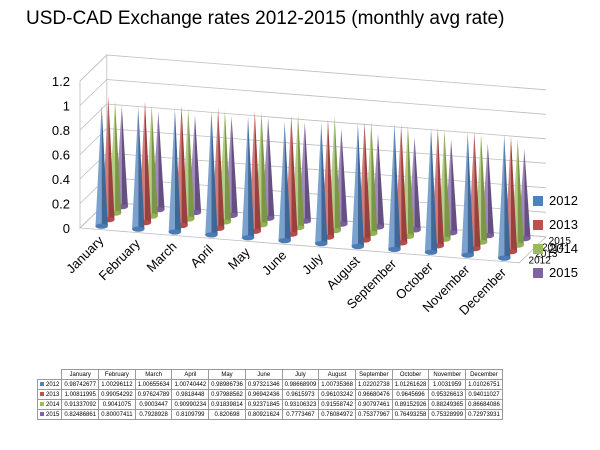 Image resolution: width=600 pixels, height=450 pixels. Describe the element at coordinates (447, 414) in the screenshot. I see `table-cell: 0.75328999` at that location.